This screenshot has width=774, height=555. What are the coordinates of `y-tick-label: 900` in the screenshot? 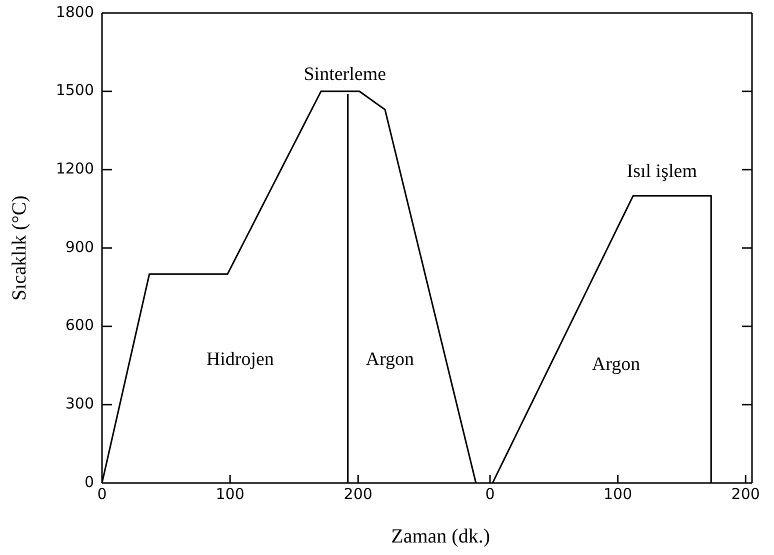 It's located at (79, 247).